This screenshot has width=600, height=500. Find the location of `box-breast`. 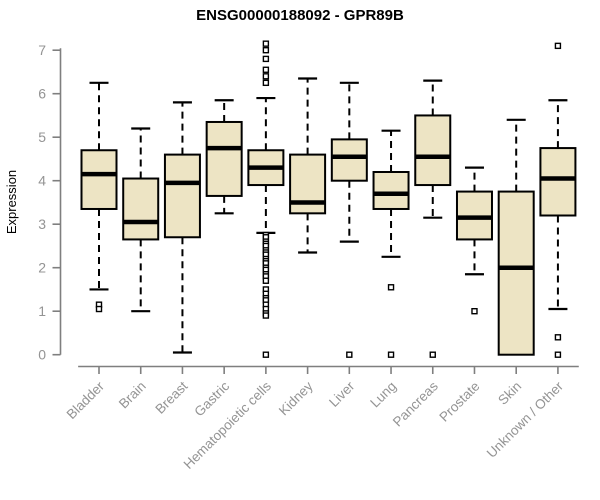

box-breast is located at coordinates (182, 227).